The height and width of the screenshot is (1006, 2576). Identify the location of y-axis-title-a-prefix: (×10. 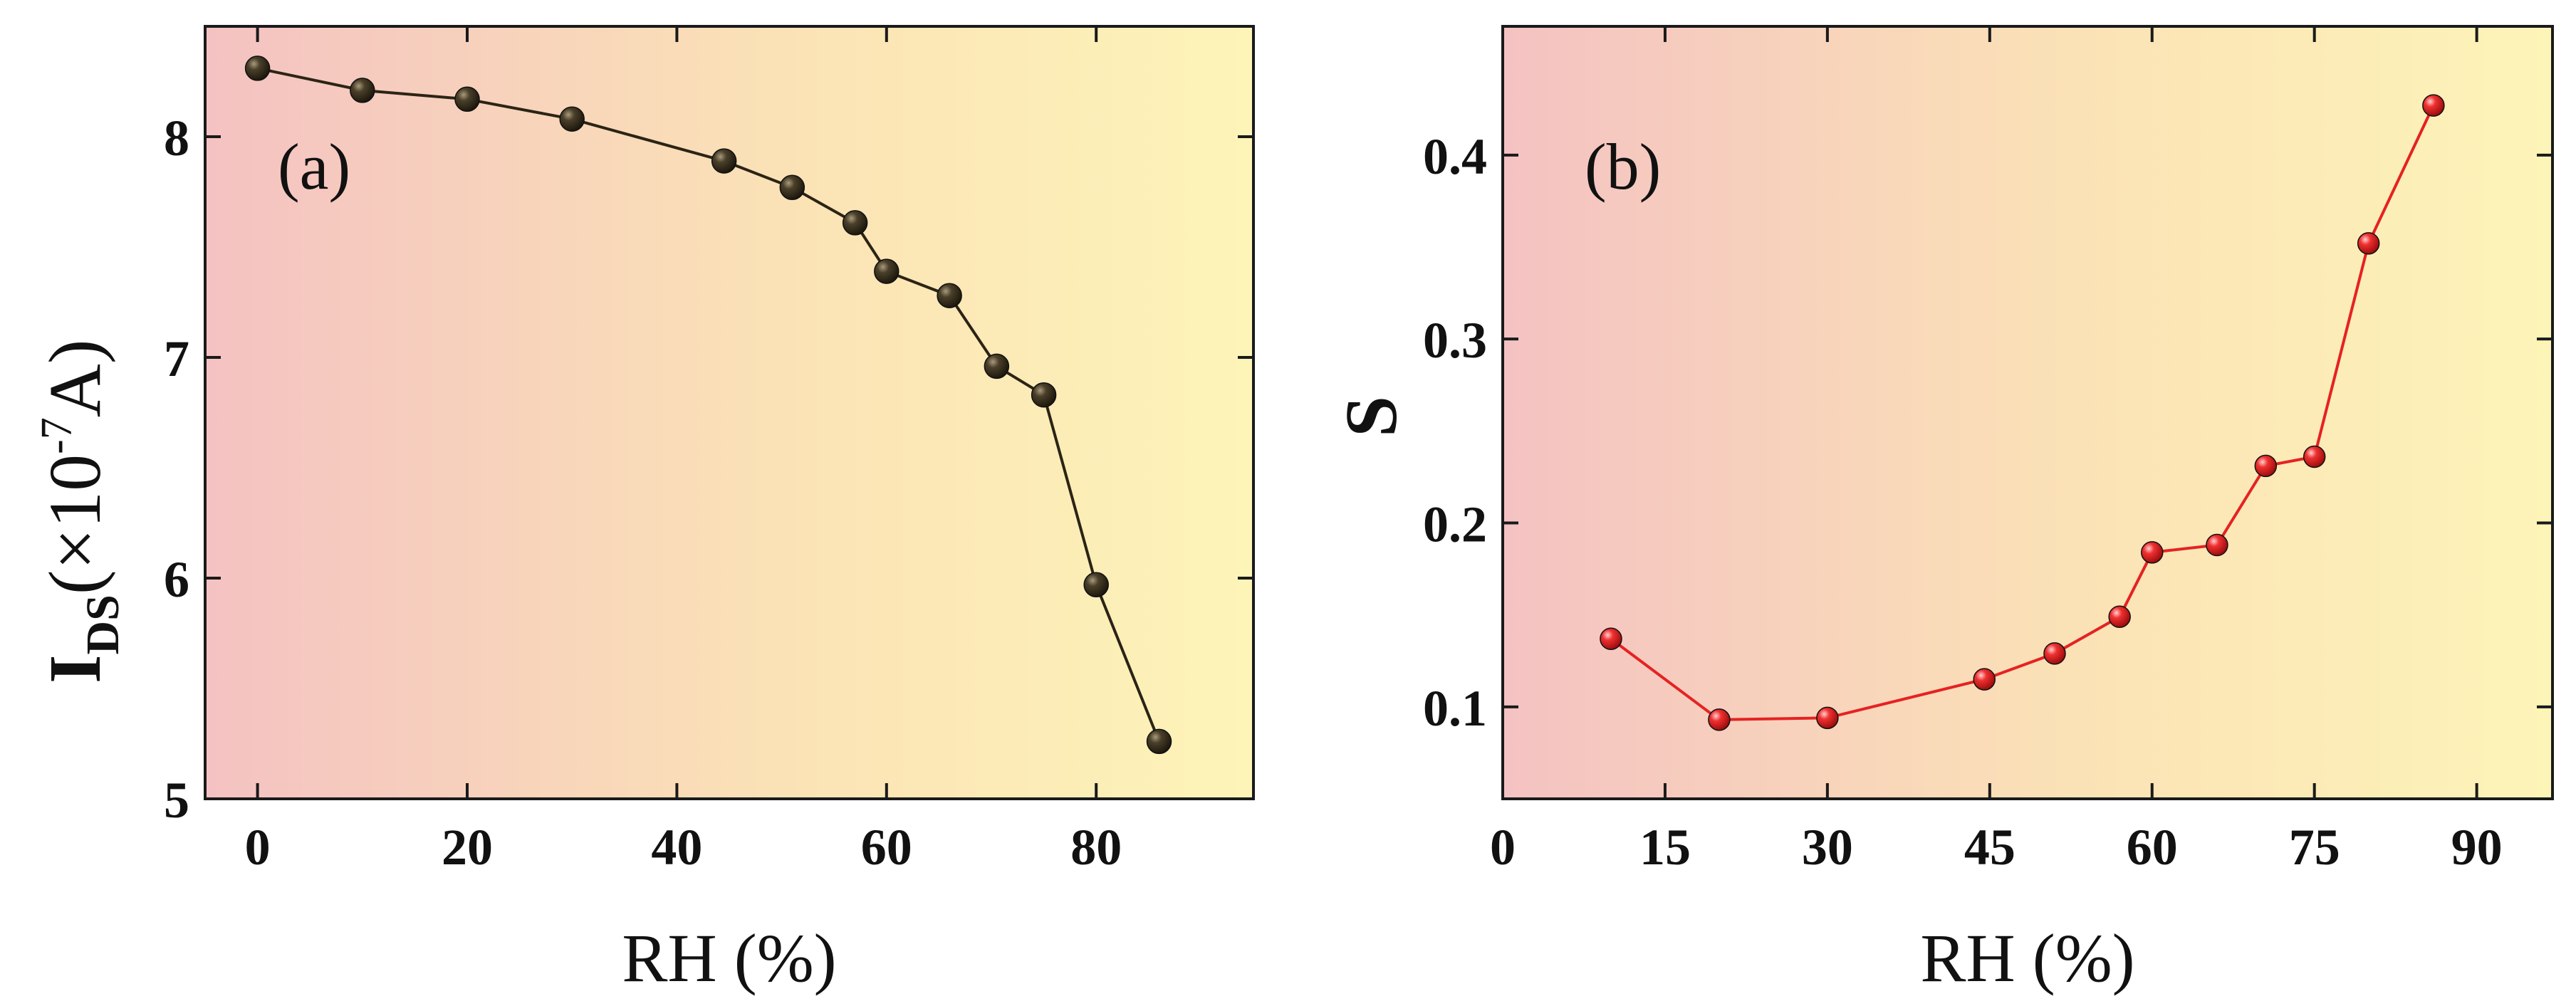
(75, 524).